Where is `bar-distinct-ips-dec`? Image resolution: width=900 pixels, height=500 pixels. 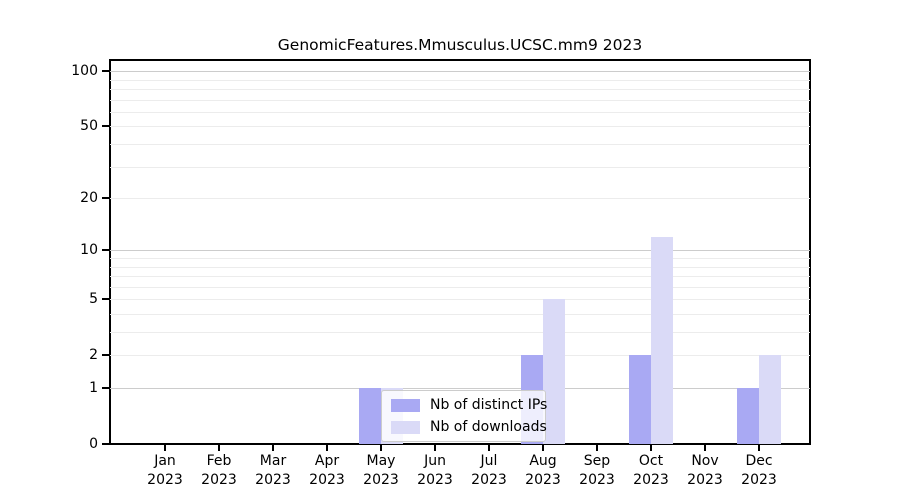 bar-distinct-ips-dec is located at coordinates (748, 416).